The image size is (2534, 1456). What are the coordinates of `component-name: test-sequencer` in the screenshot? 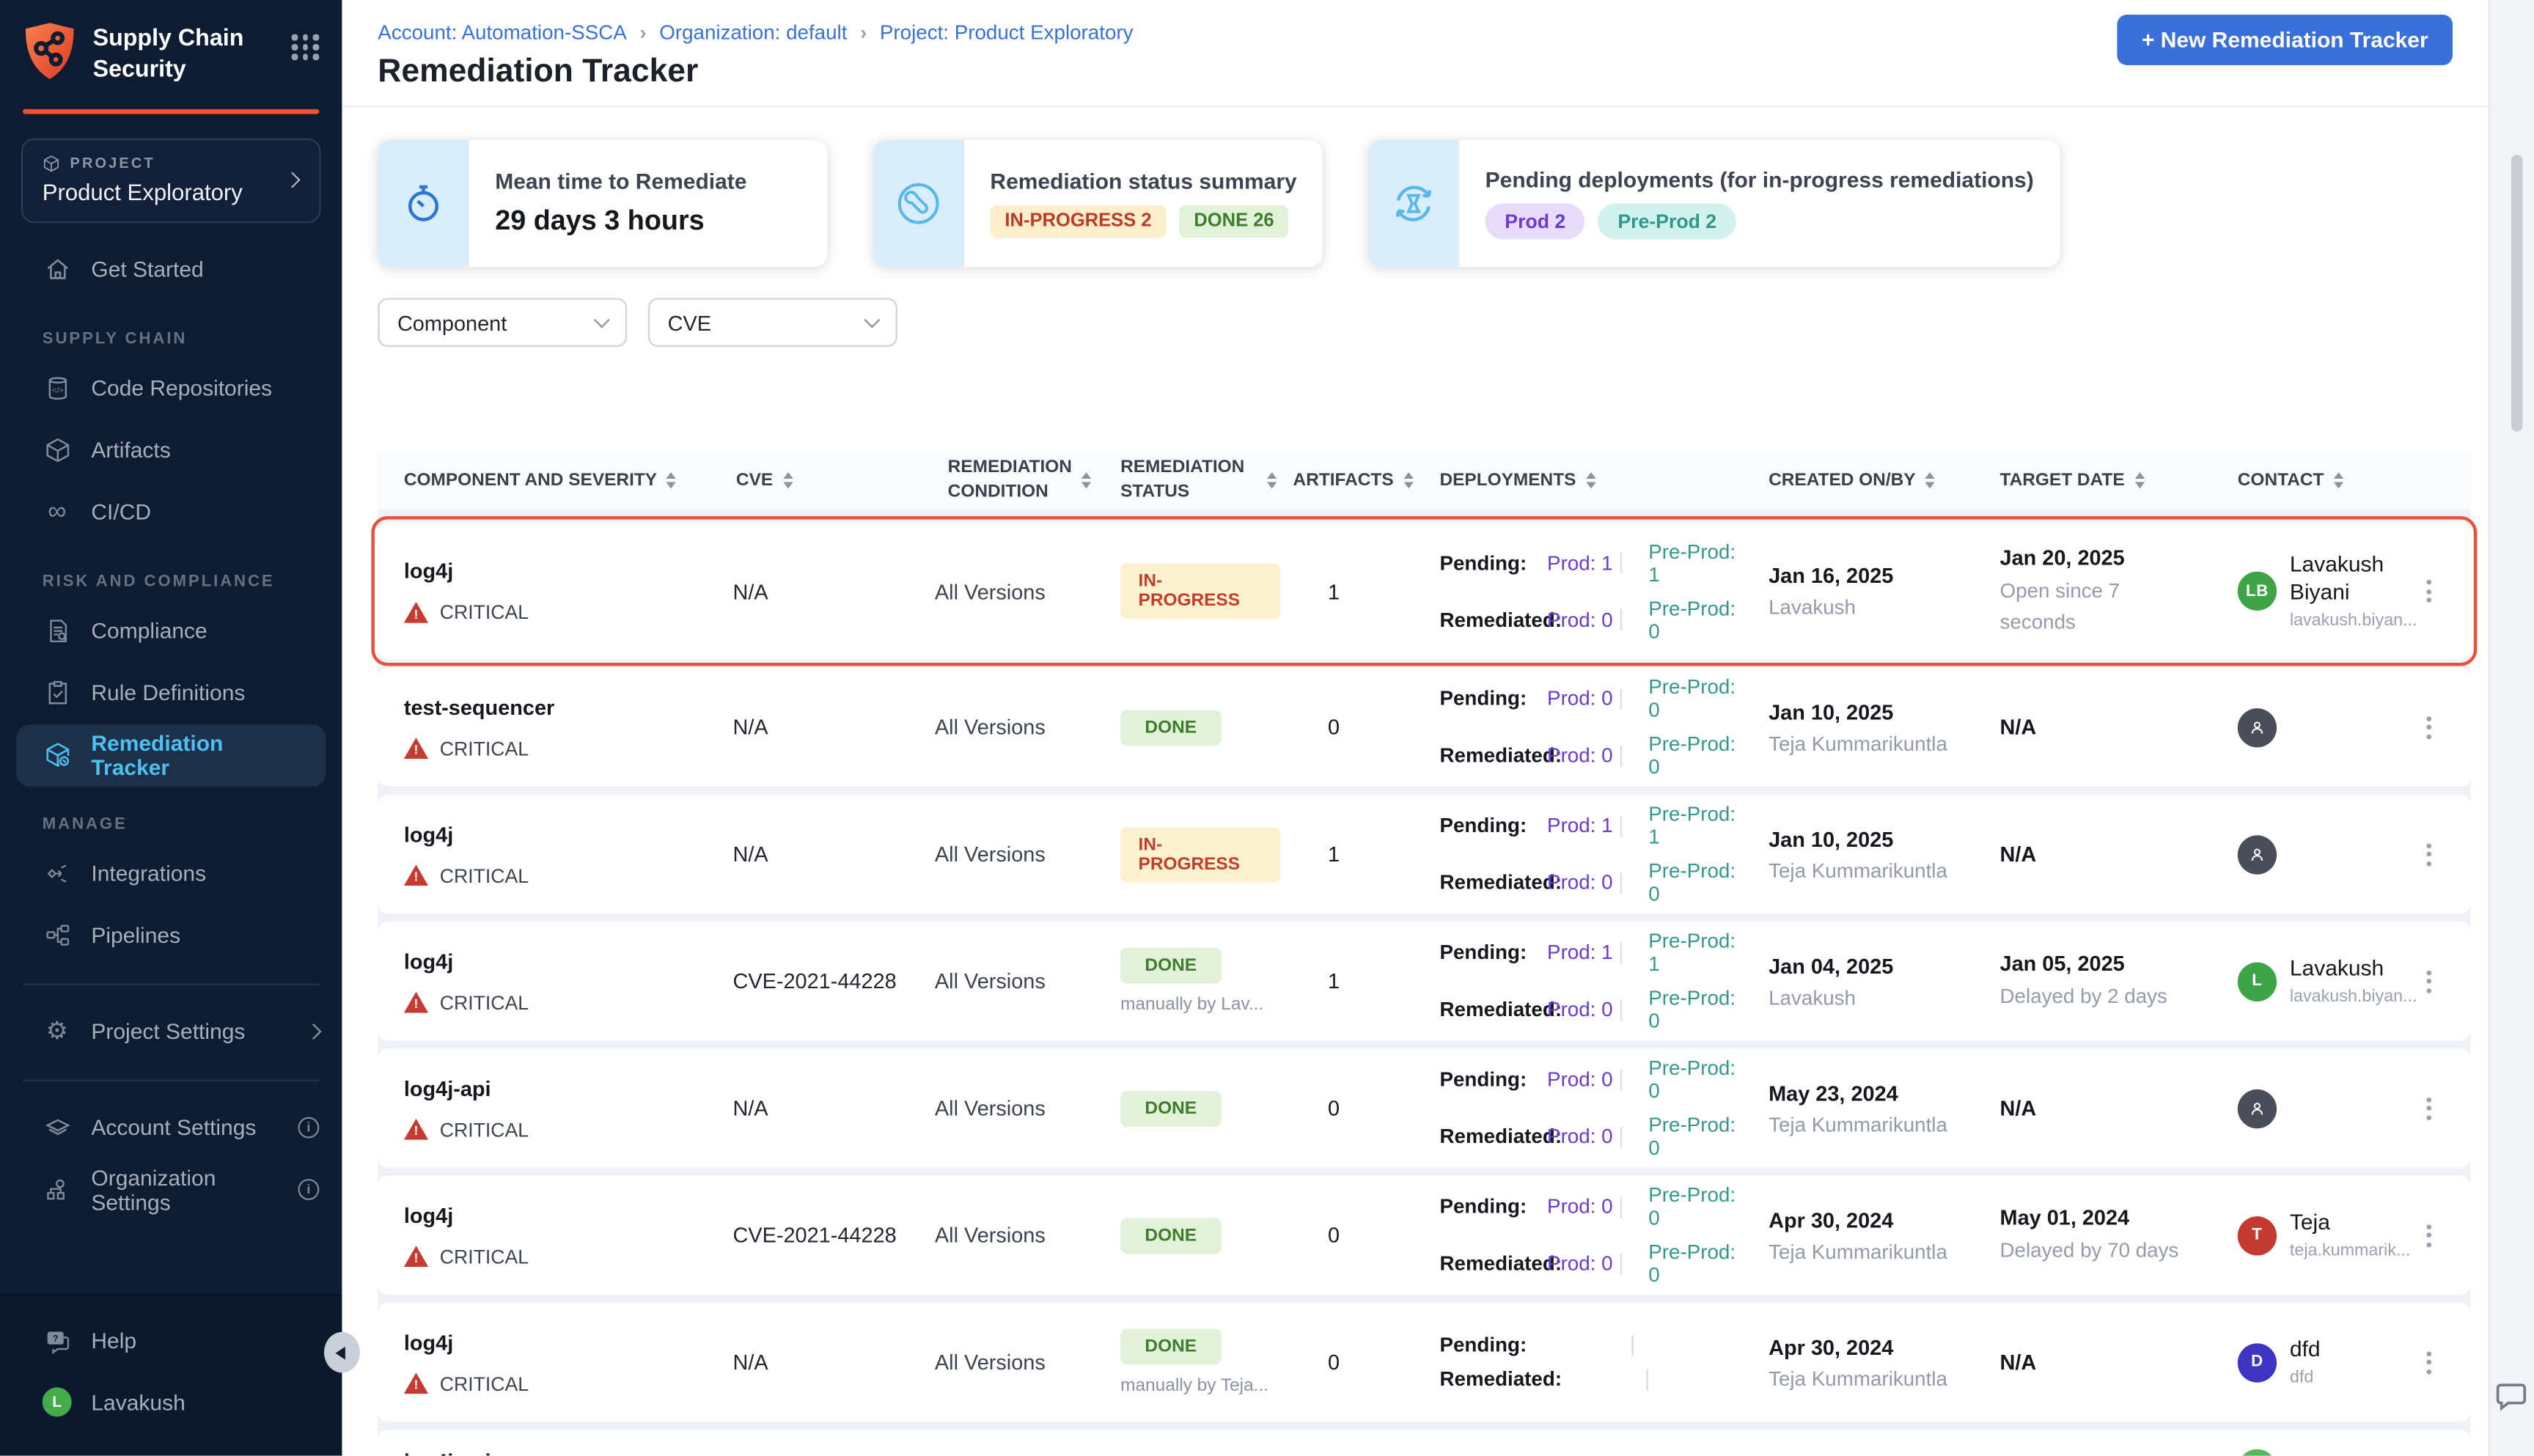 It's located at (479, 706).